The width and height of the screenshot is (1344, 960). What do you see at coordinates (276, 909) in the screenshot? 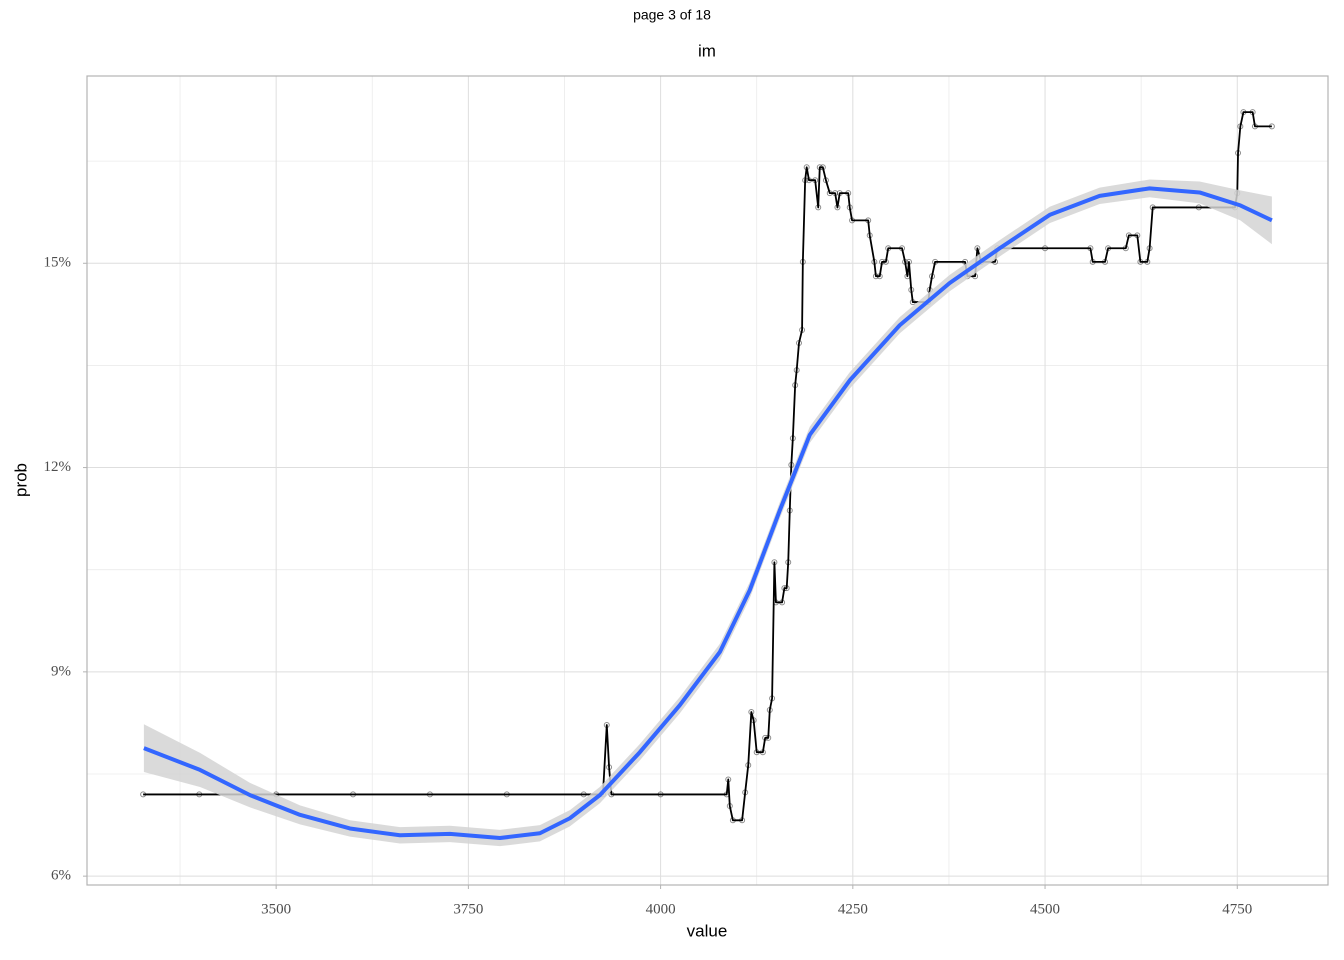
I see `x-tick-label: 3500` at bounding box center [276, 909].